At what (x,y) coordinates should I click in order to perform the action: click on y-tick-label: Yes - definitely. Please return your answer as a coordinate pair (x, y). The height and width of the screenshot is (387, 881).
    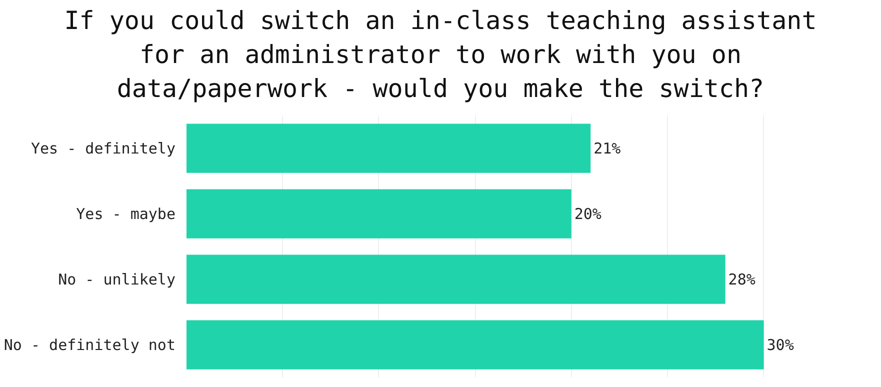
    Looking at the image, I should click on (103, 148).